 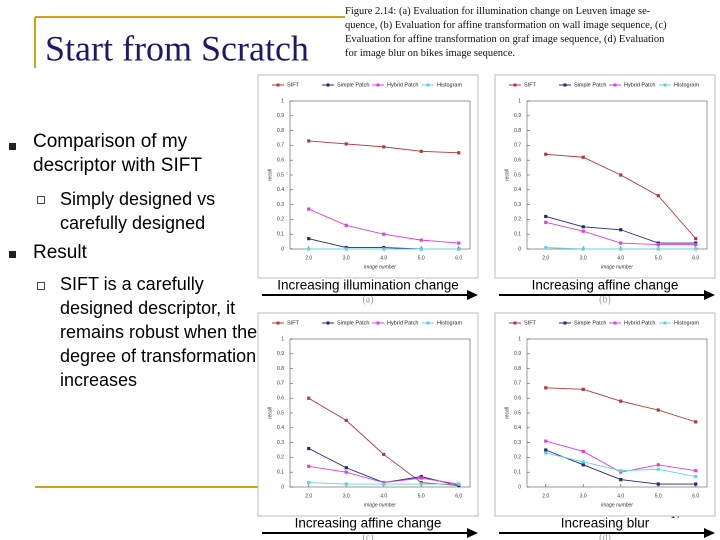 What do you see at coordinates (605, 523) in the screenshot?
I see `arrow-label: Increasing blur` at bounding box center [605, 523].